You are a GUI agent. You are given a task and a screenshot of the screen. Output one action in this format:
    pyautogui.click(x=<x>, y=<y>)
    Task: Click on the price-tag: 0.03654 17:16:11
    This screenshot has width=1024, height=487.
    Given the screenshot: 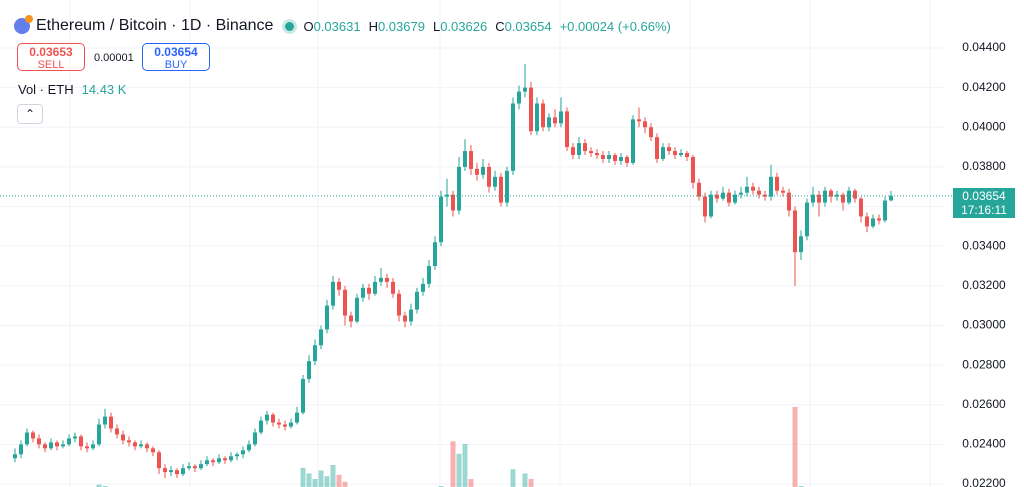 What is the action you would take?
    pyautogui.click(x=984, y=203)
    